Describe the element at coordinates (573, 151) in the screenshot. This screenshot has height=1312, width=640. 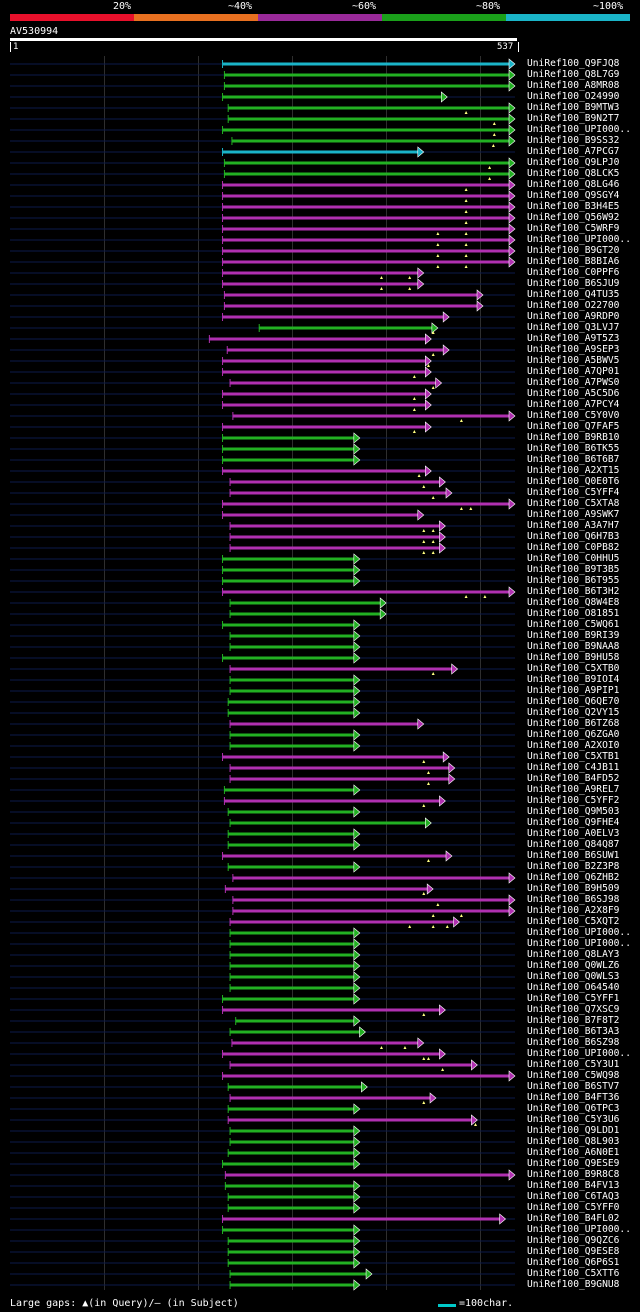
I see `hit-label: UniRef100_A7PCG7` at that location.